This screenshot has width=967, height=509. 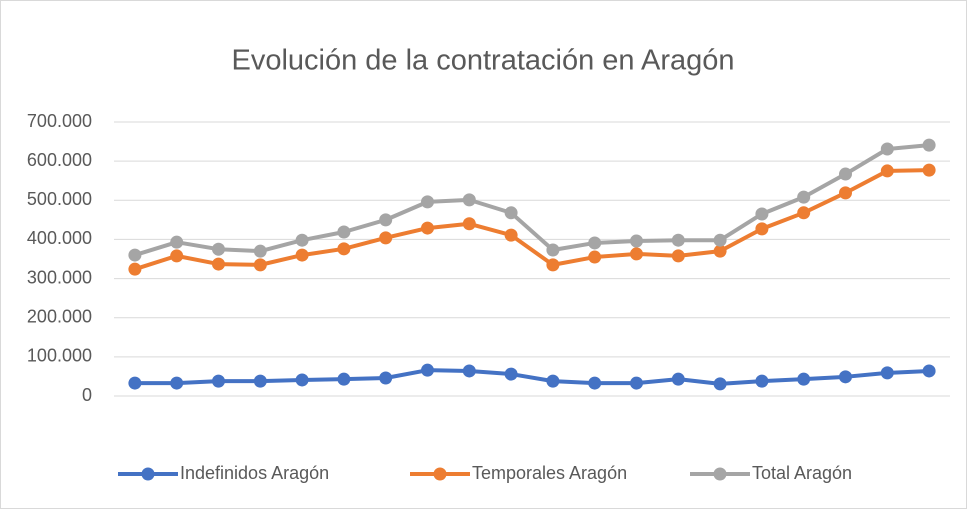 I want to click on legend-label: Temporales Aragón, so click(x=549, y=473).